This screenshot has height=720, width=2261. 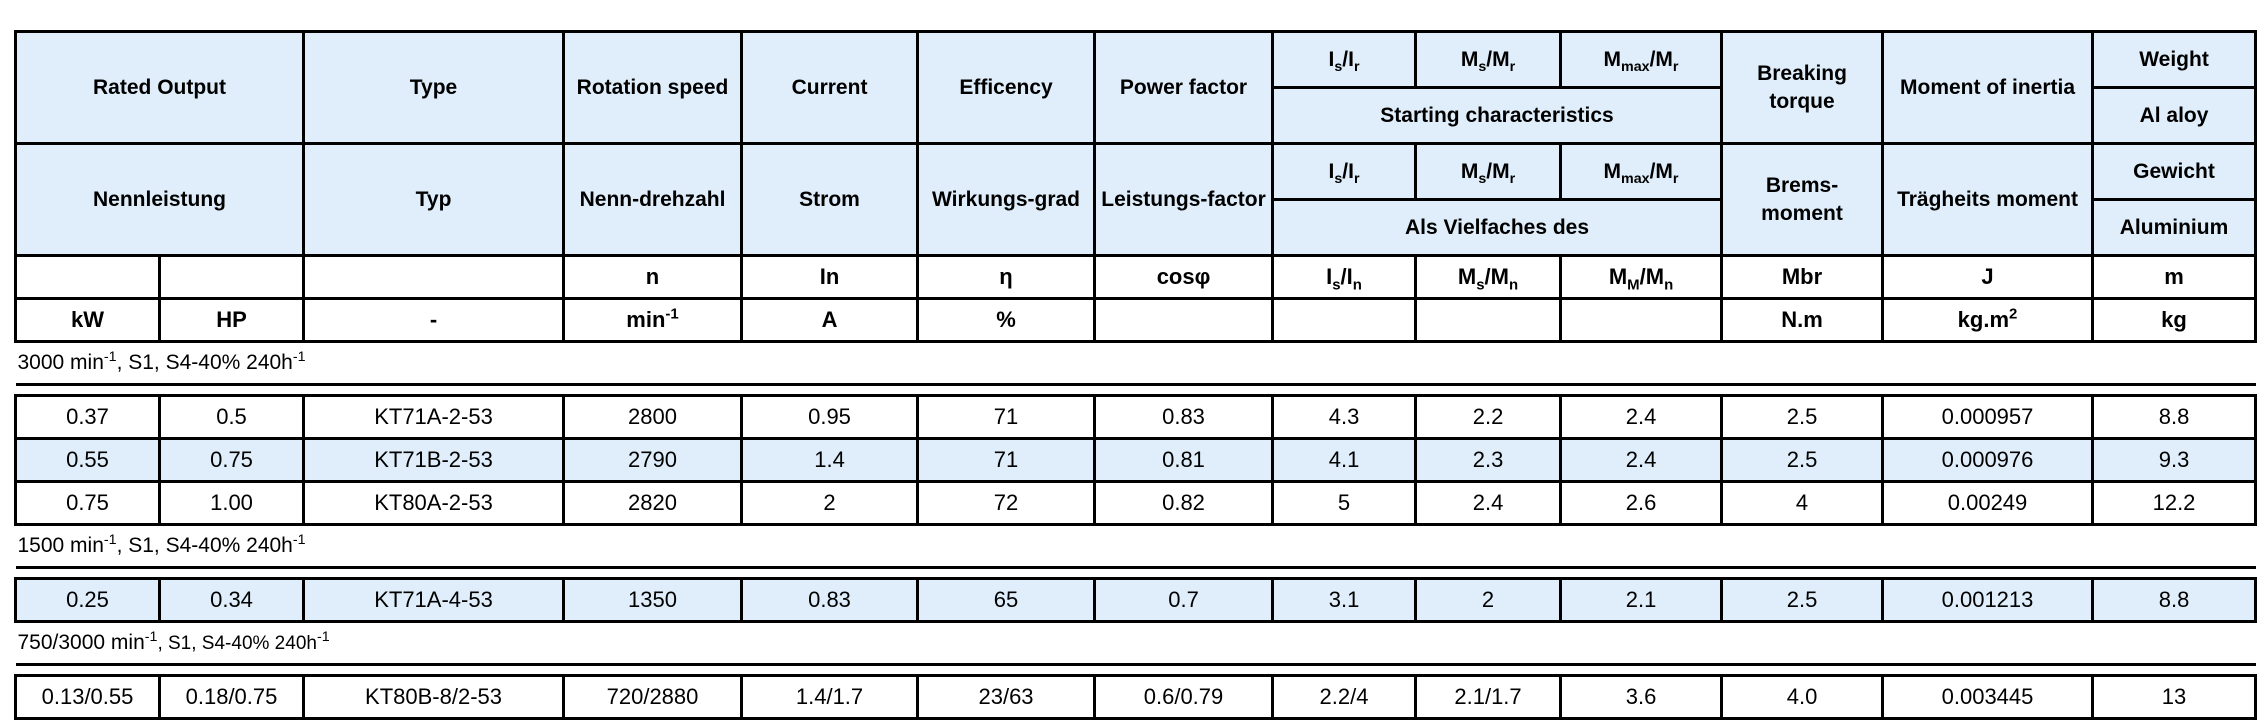 I want to click on cell-weight: 13, so click(x=2174, y=697).